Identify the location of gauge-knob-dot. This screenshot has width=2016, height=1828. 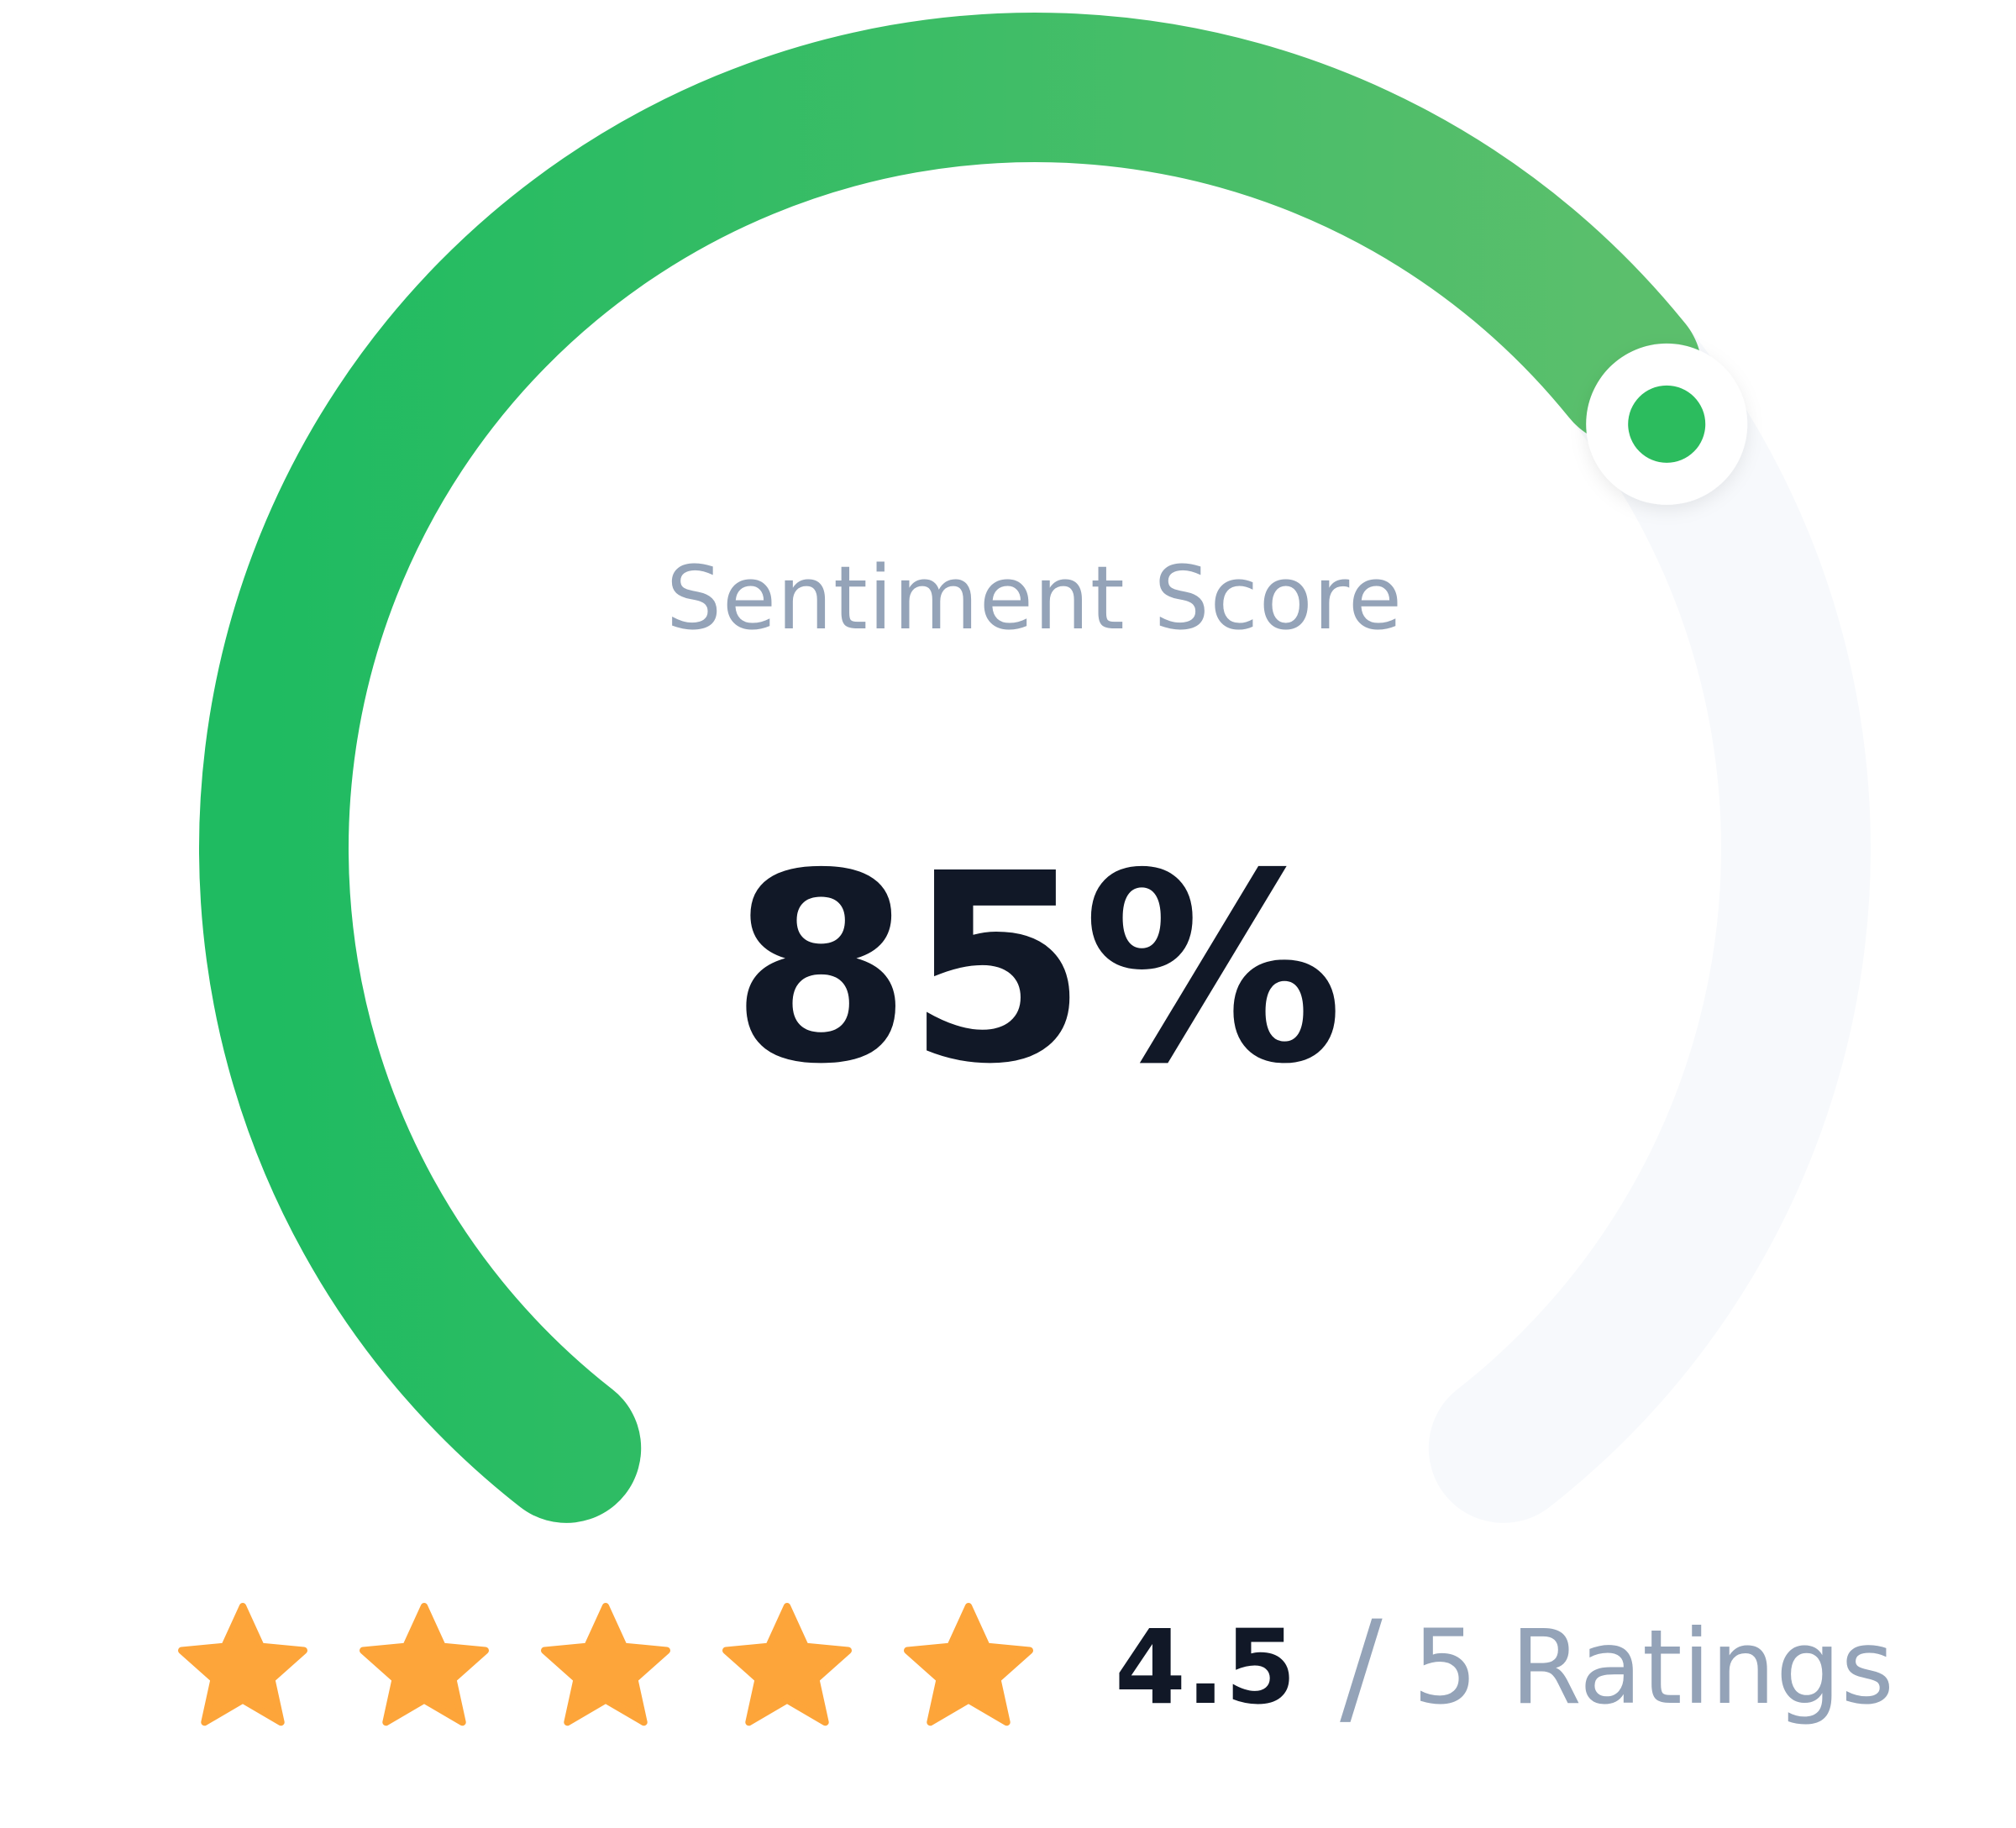
(1667, 424).